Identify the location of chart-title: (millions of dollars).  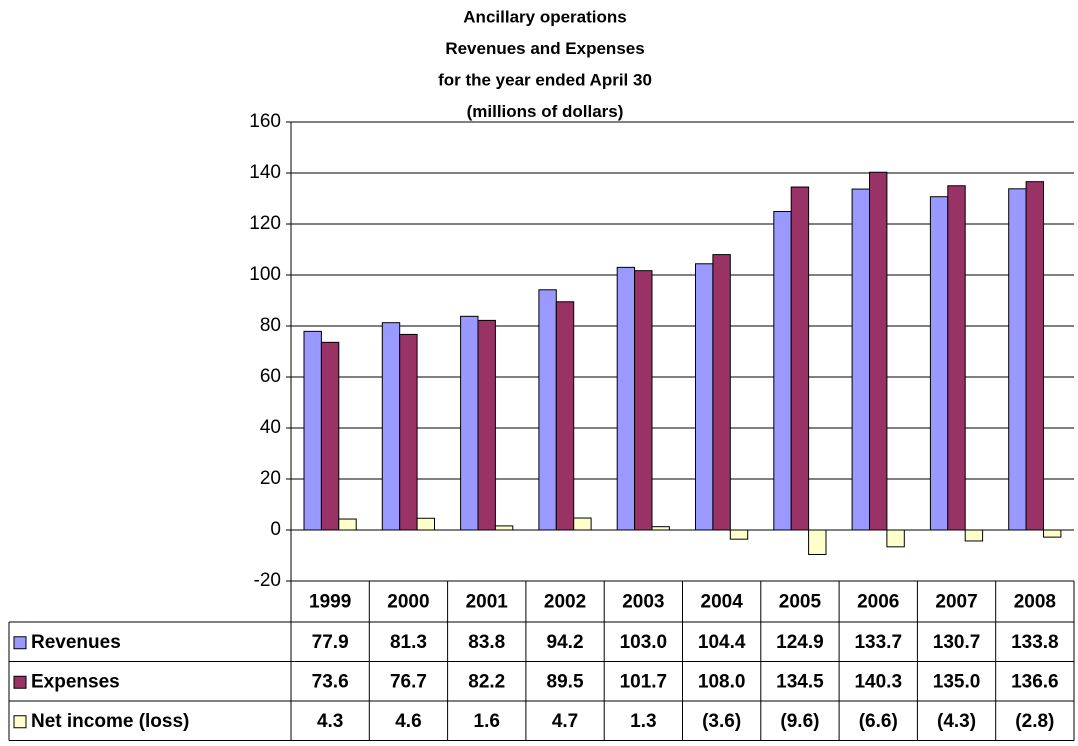
(545, 111).